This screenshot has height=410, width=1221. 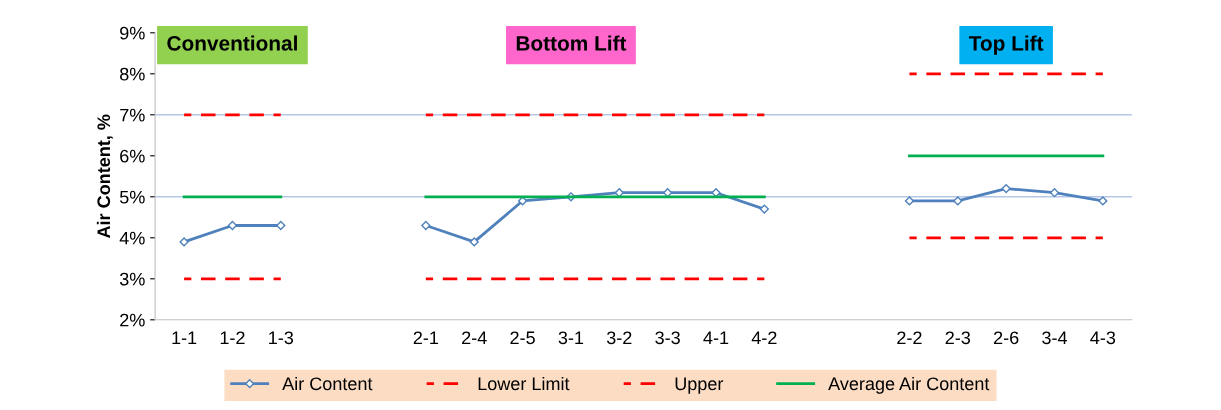 I want to click on x-tick-label: 3-2, so click(x=619, y=338).